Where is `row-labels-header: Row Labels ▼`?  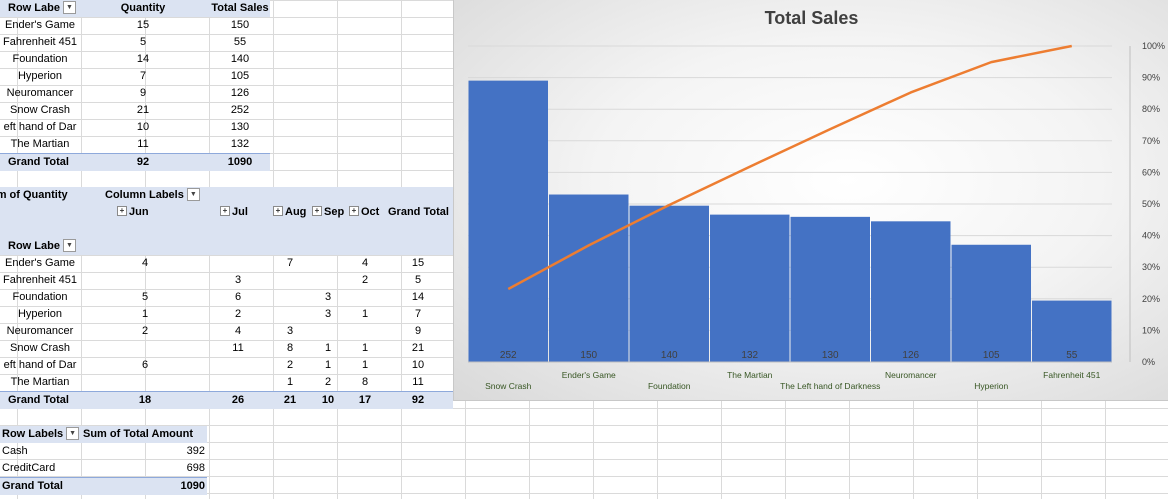 row-labels-header: Row Labels ▼ is located at coordinates (43, 434).